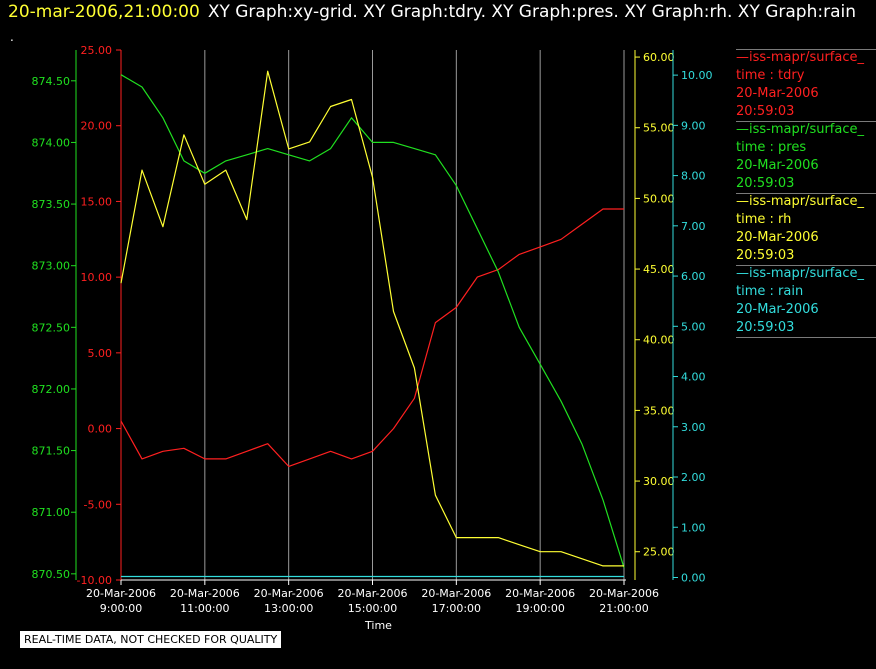 This screenshot has height=669, width=876. Describe the element at coordinates (98, 504) in the screenshot. I see `tdry-tick-label: -5.00` at that location.